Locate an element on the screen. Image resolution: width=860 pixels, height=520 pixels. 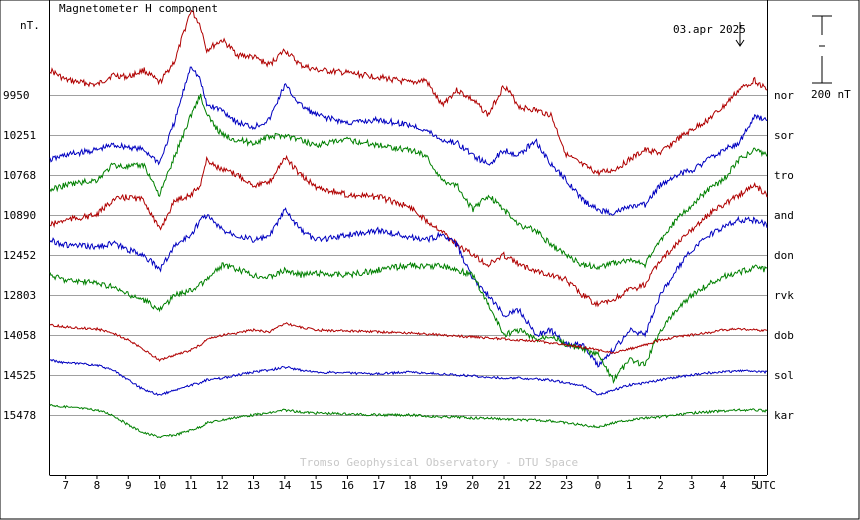
station-code-label: dob is located at coordinates (784, 335).